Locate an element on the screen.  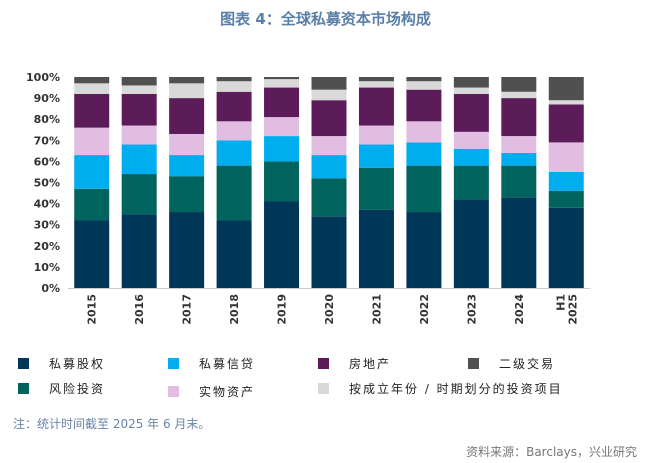
x-tick-label: 2021 is located at coordinates (376, 309).